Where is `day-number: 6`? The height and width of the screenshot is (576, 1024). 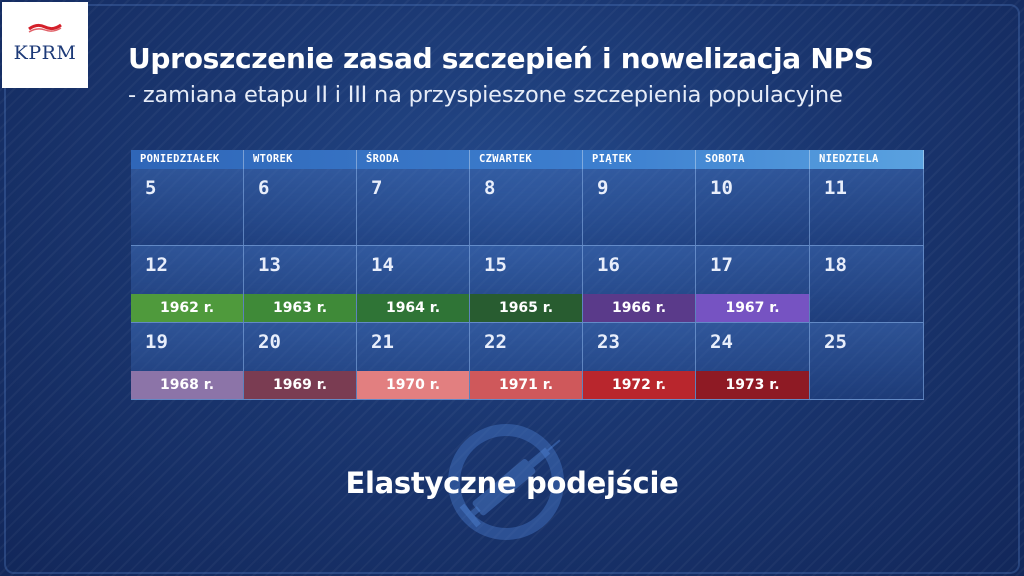 day-number: 6 is located at coordinates (264, 188).